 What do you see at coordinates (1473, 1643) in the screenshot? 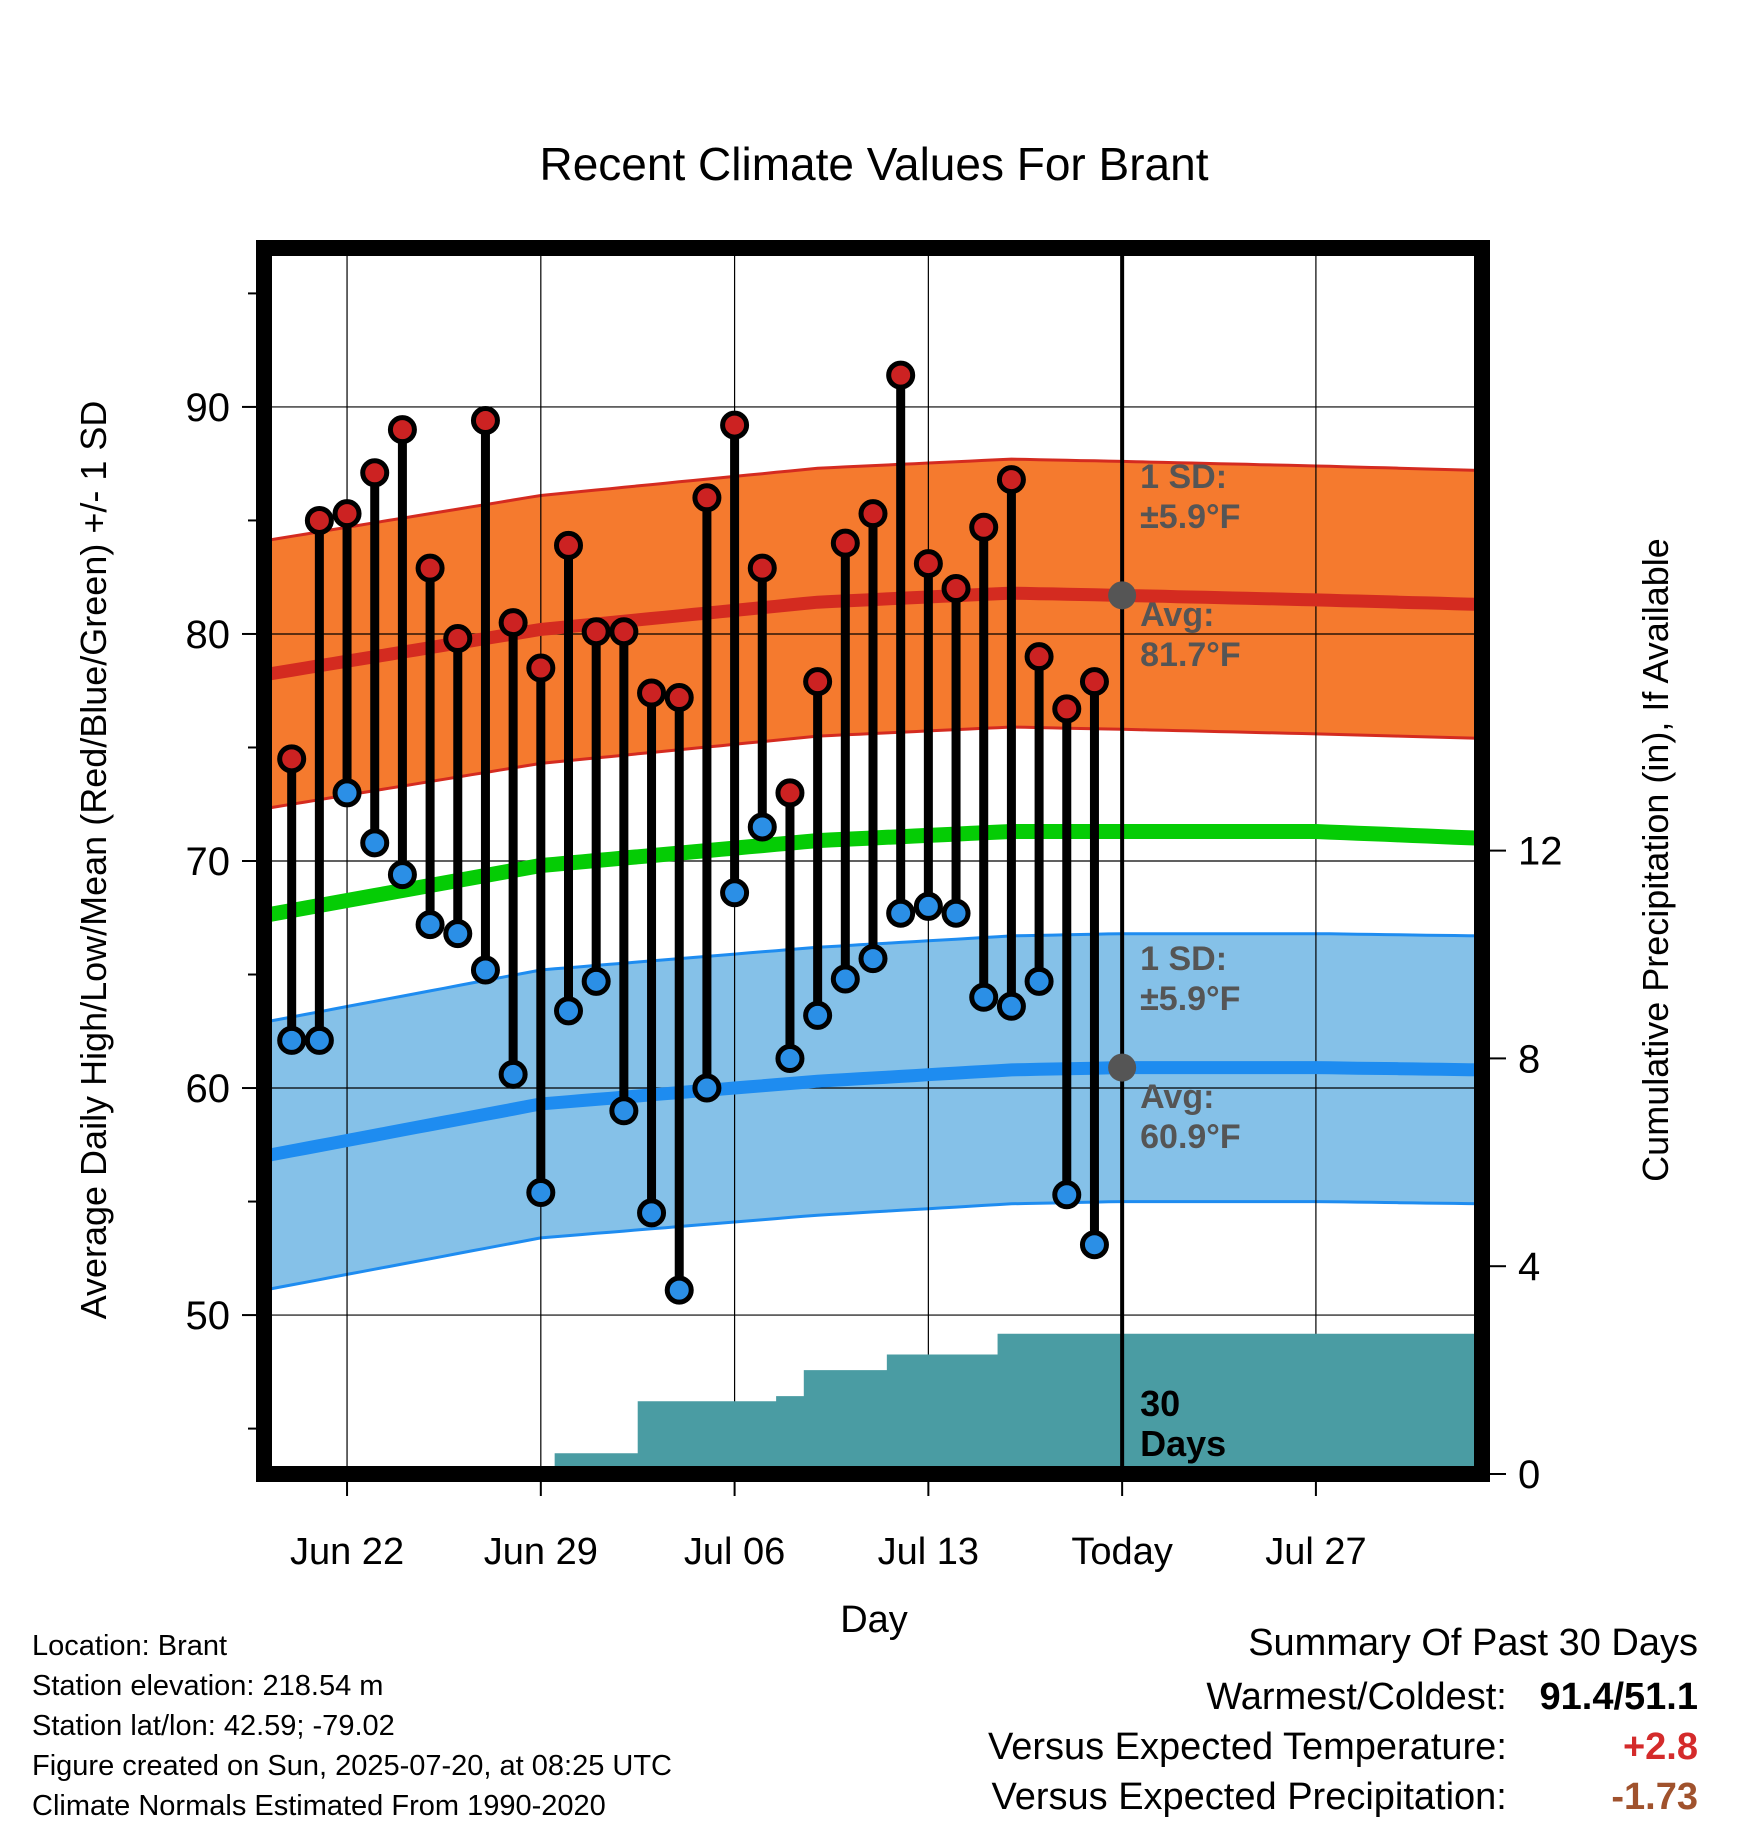
I see `summary-title: Summary Of Past 30 Days` at bounding box center [1473, 1643].